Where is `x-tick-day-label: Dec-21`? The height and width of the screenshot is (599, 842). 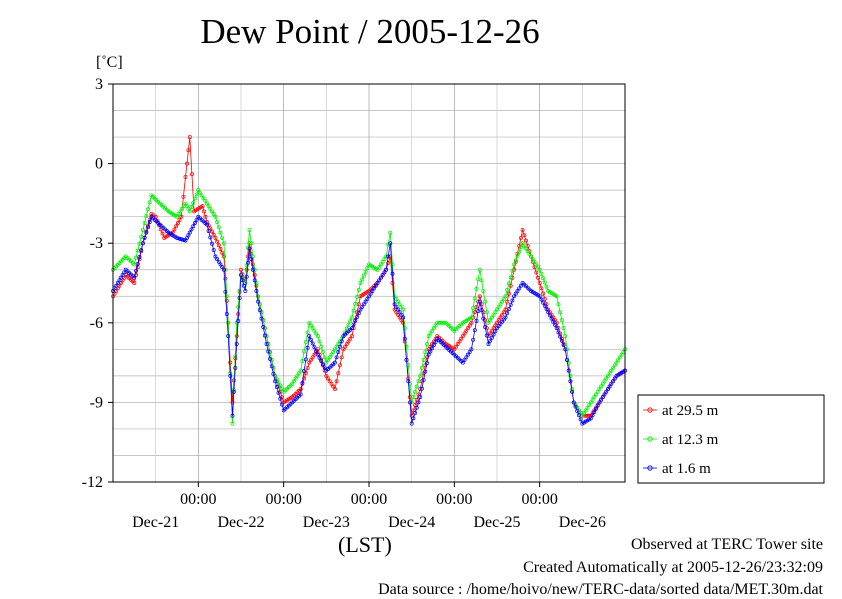 x-tick-day-label: Dec-21 is located at coordinates (155, 522).